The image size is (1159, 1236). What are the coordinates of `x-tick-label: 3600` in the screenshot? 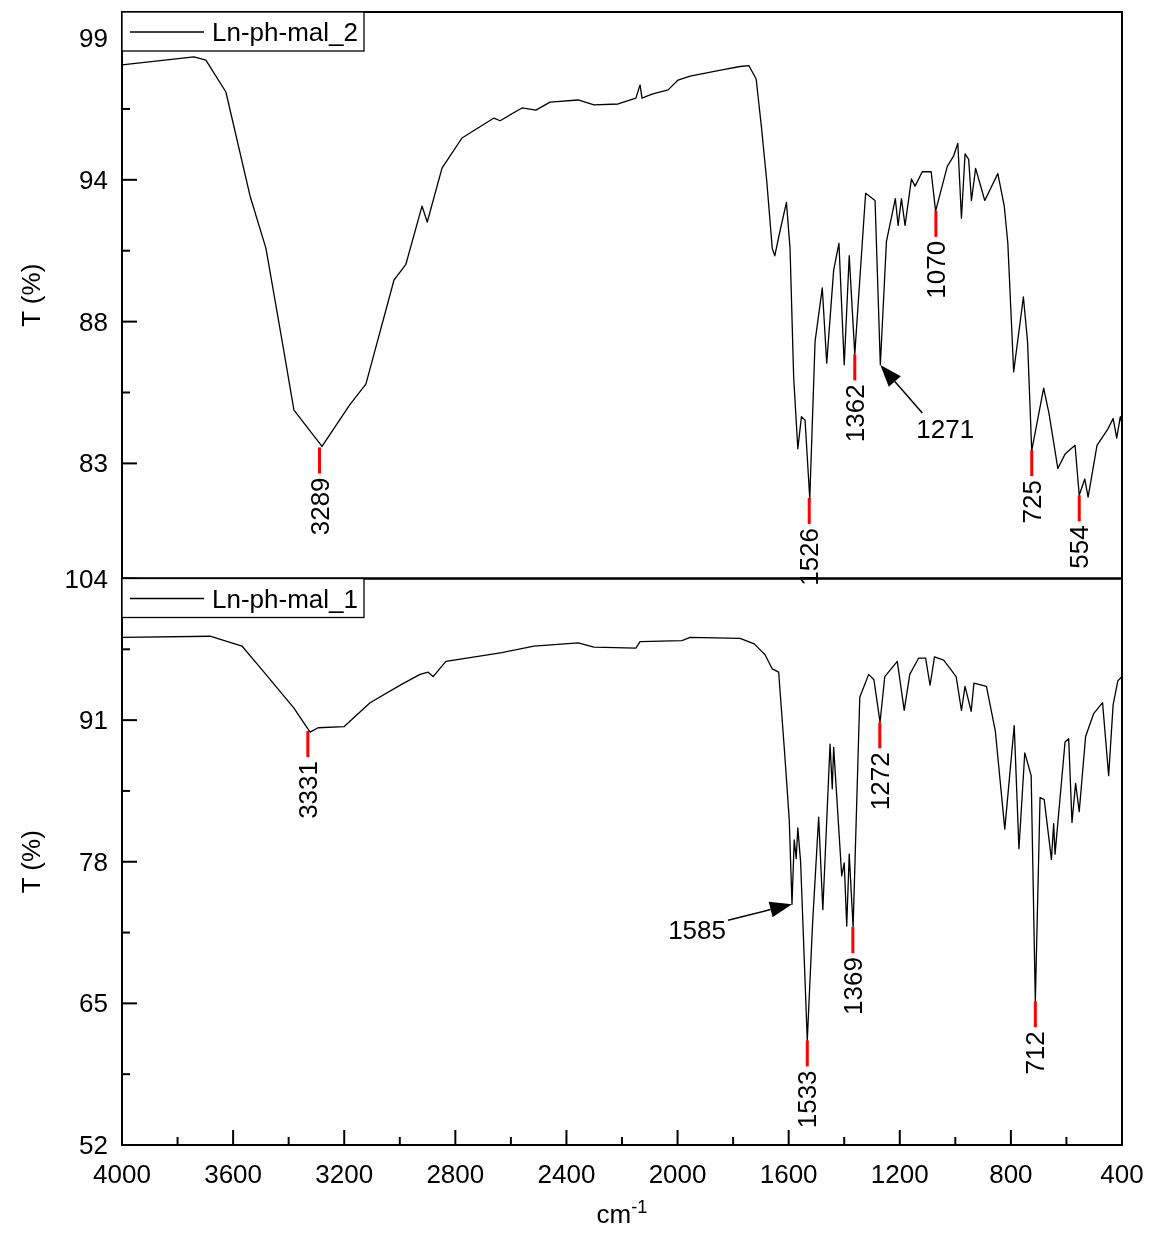 It's located at (233, 1174).